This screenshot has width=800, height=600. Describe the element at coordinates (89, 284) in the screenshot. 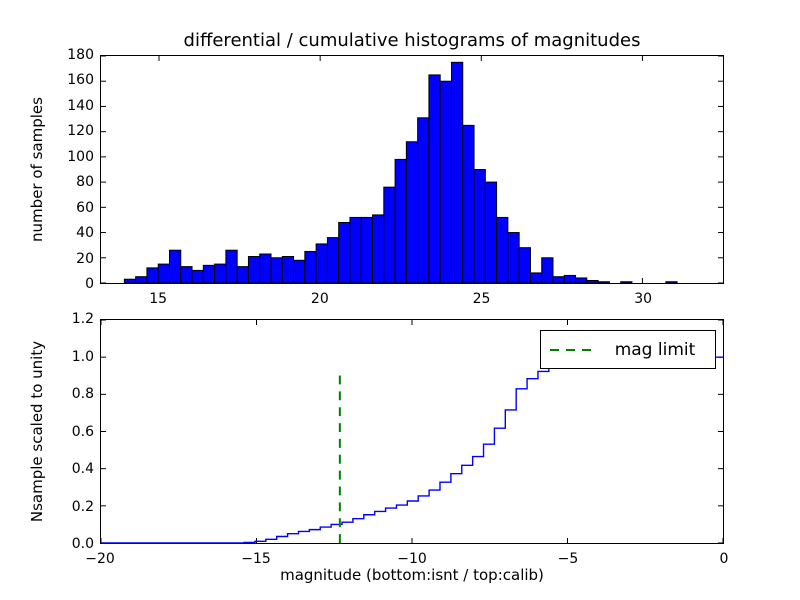

I see `ytick-0-0: 0` at that location.